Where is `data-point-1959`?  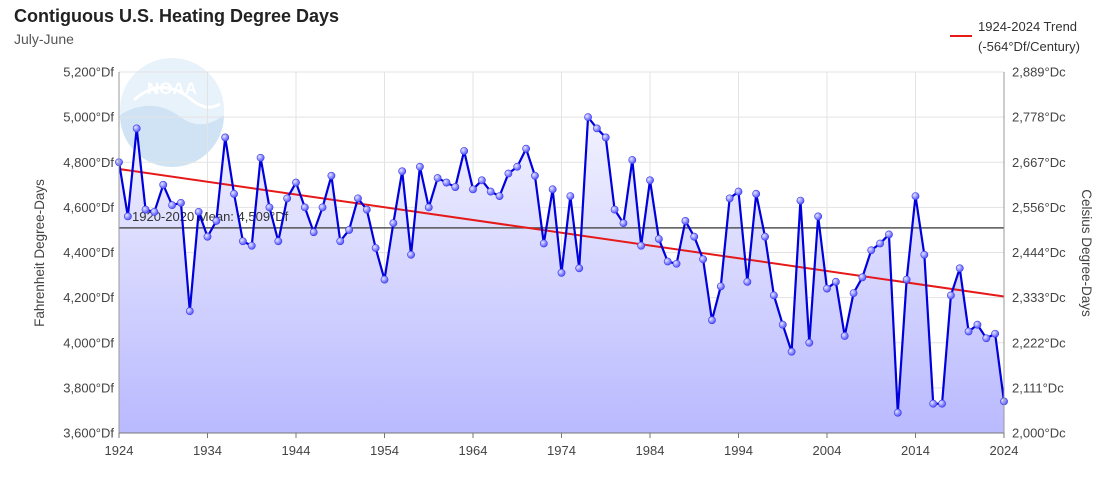 data-point-1959 is located at coordinates (428, 207).